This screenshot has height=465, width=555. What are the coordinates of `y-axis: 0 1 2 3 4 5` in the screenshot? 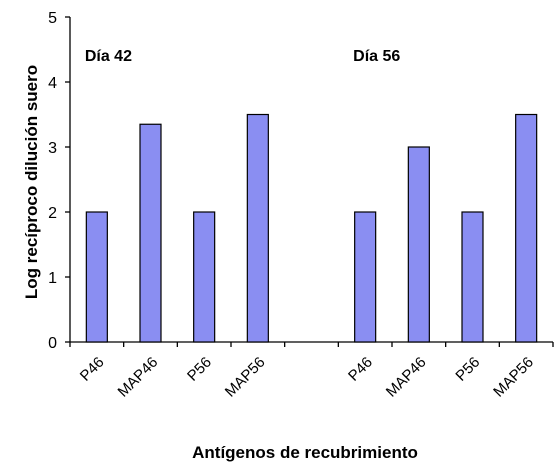 It's located at (59, 181).